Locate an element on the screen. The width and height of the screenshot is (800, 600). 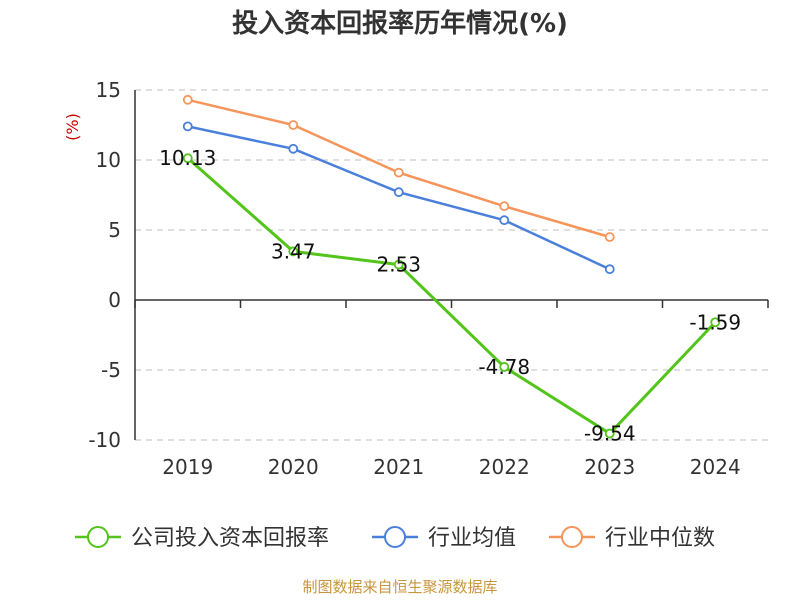
y-tick-label: 10 is located at coordinates (108, 160).